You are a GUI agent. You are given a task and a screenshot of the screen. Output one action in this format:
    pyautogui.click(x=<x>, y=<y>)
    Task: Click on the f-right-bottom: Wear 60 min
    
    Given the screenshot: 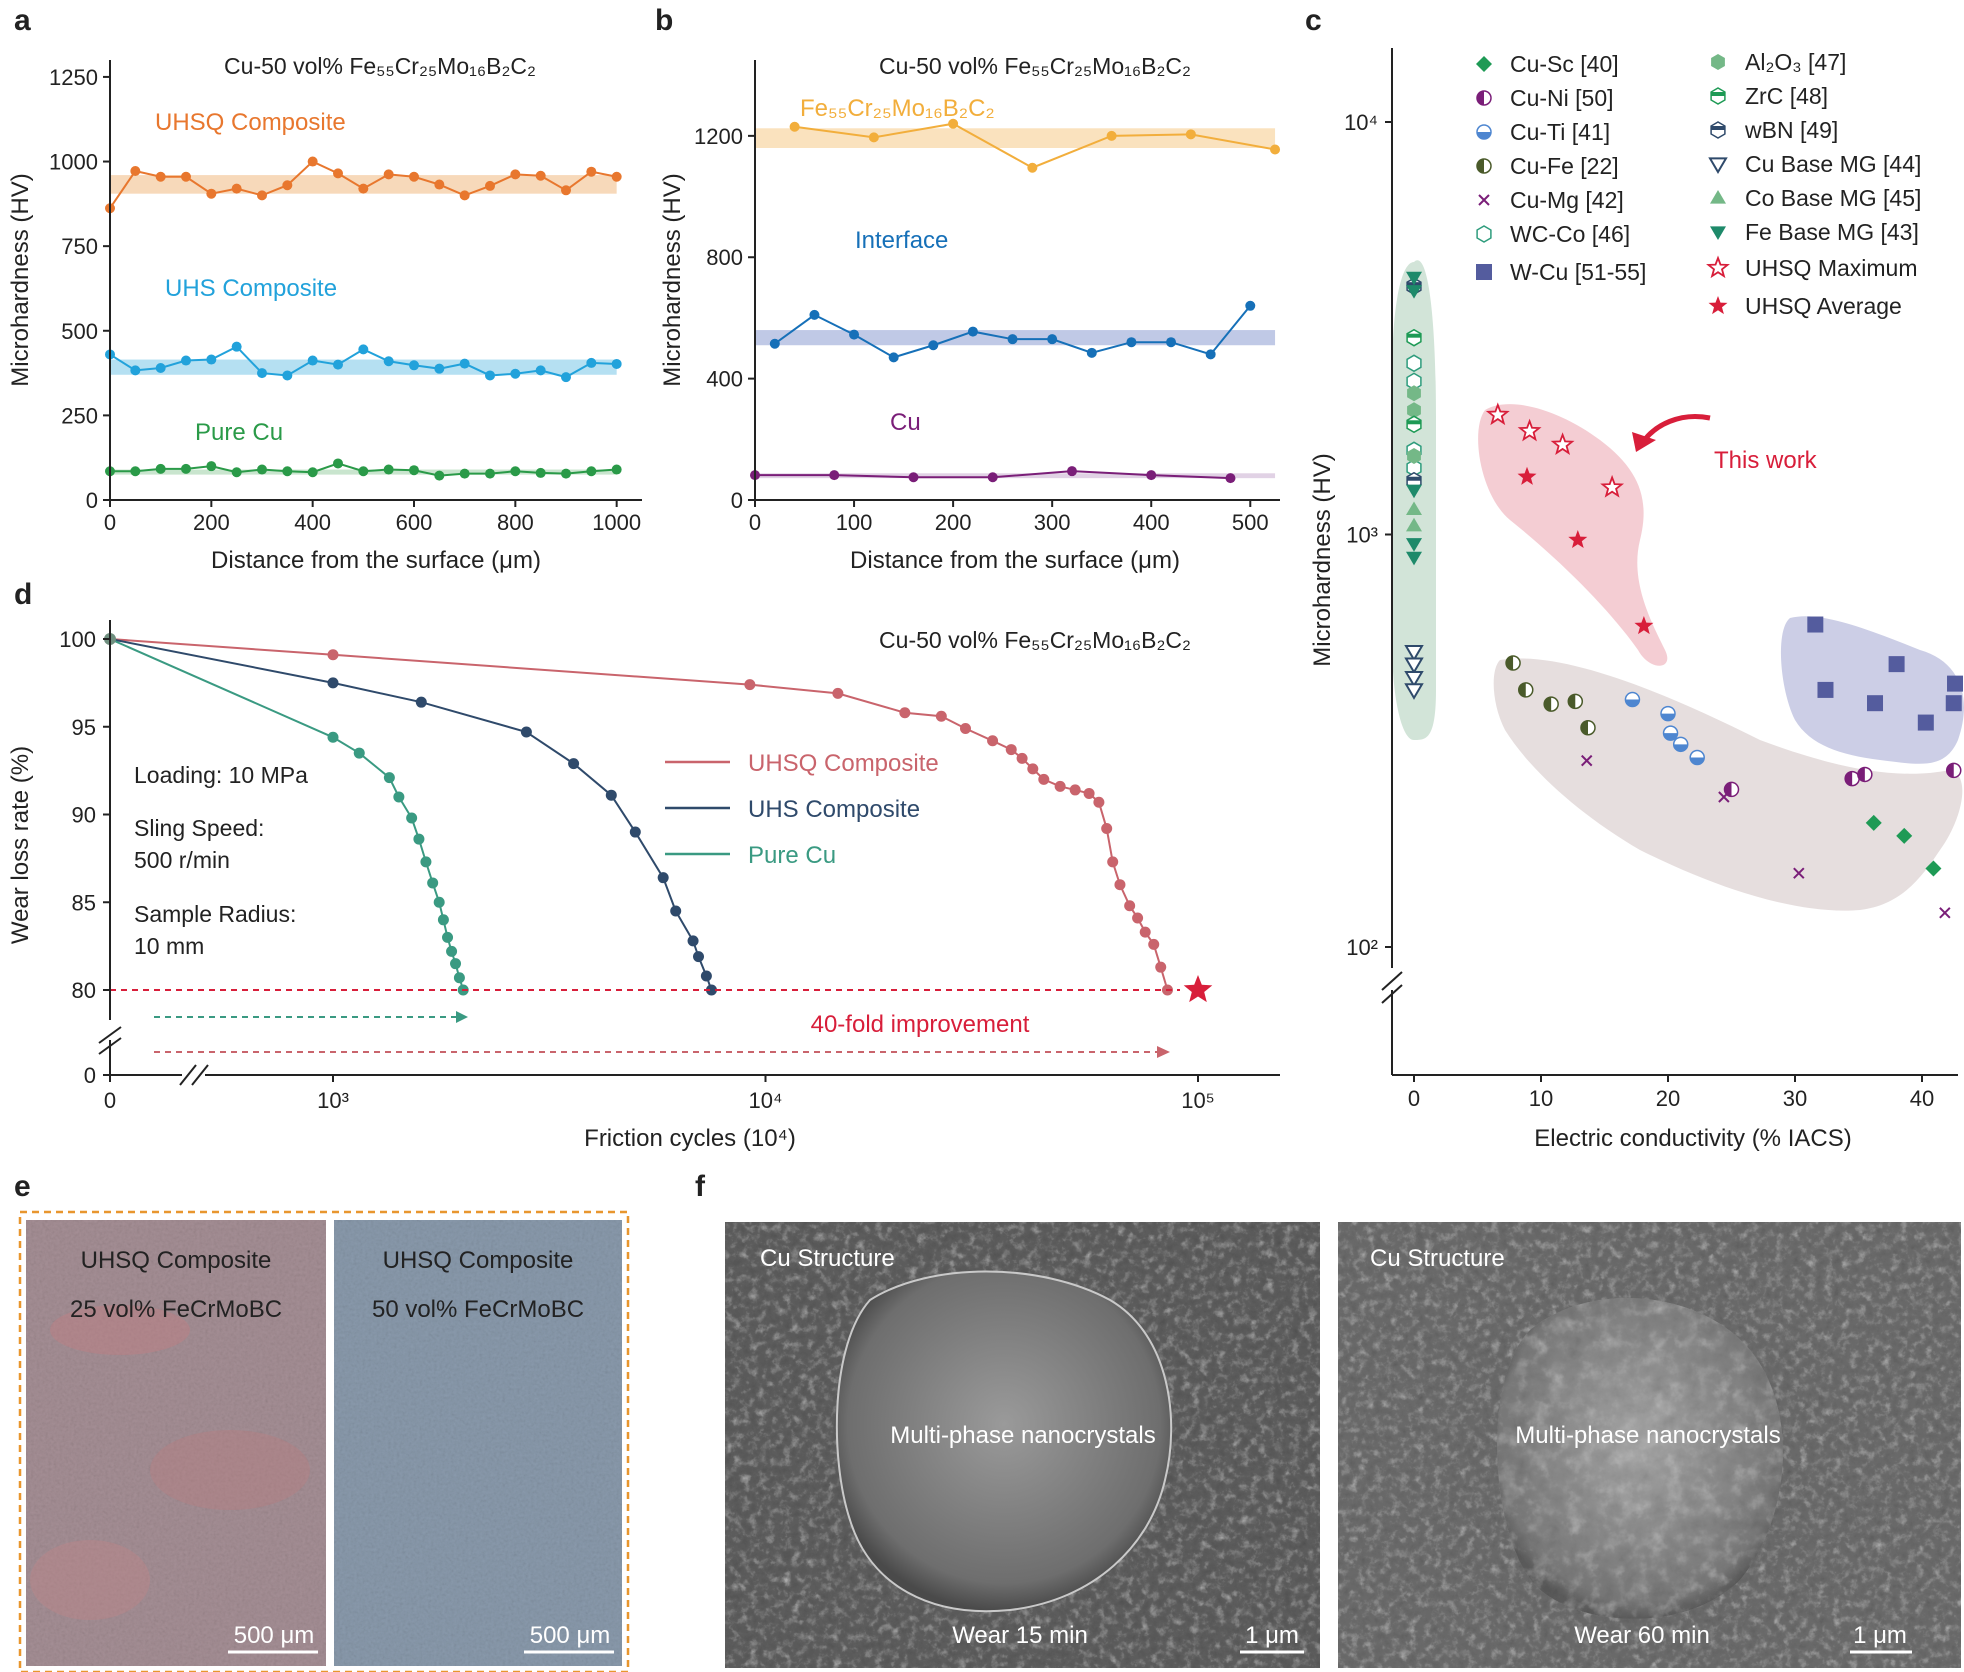 What is the action you would take?
    pyautogui.click(x=1642, y=1635)
    